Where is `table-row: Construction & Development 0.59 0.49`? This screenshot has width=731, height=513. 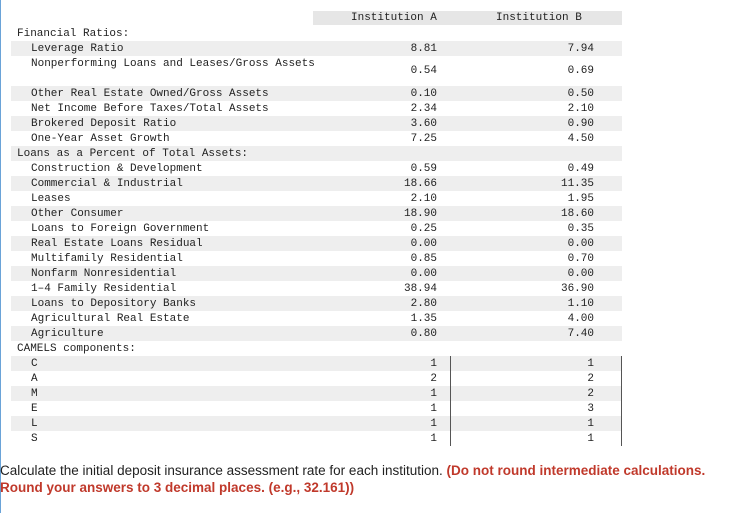 table-row: Construction & Development 0.59 0.49 is located at coordinates (316, 168).